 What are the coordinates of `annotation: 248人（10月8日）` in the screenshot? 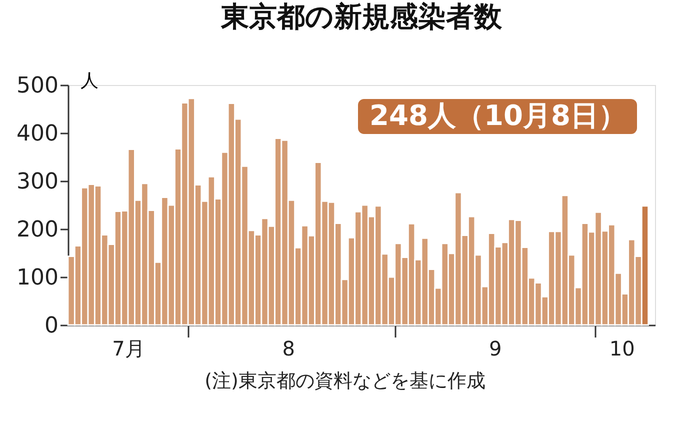 It's located at (498, 115).